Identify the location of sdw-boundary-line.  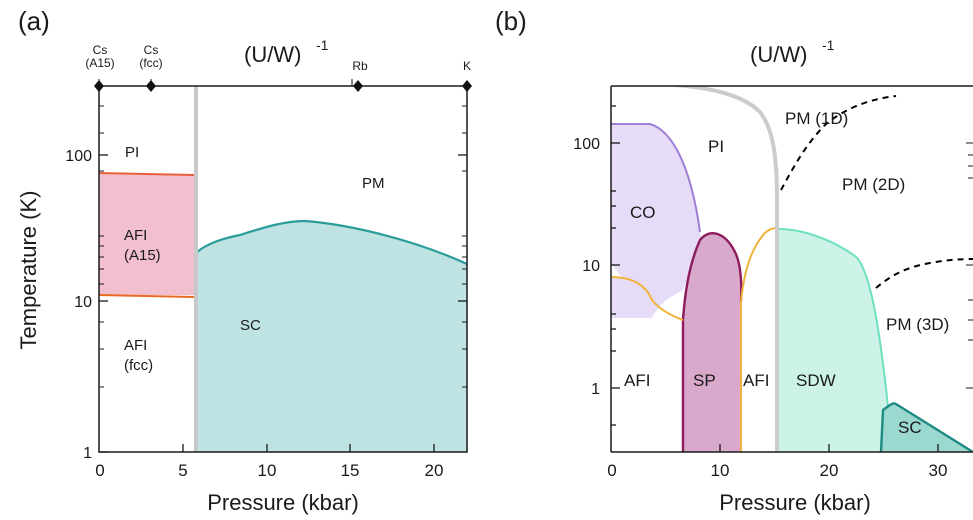
(833, 318).